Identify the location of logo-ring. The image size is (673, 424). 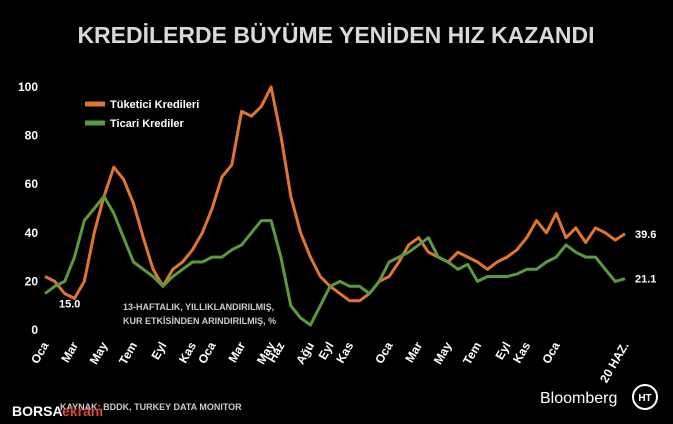
(645, 397).